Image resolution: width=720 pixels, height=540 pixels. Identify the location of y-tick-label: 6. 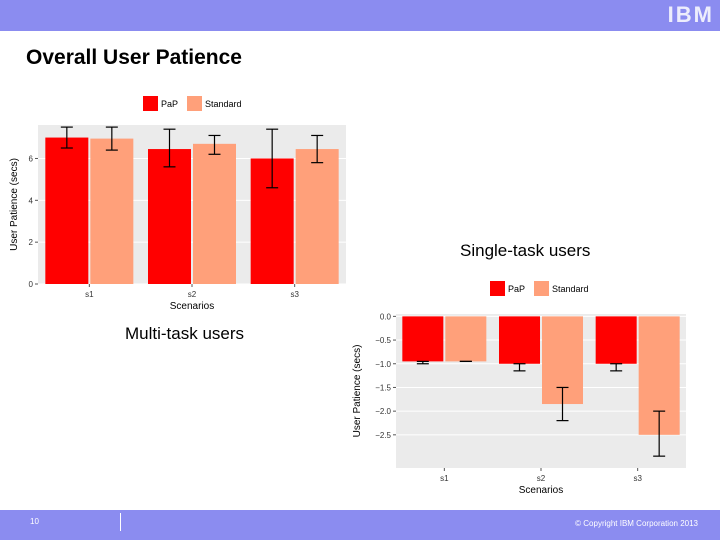
(31, 158).